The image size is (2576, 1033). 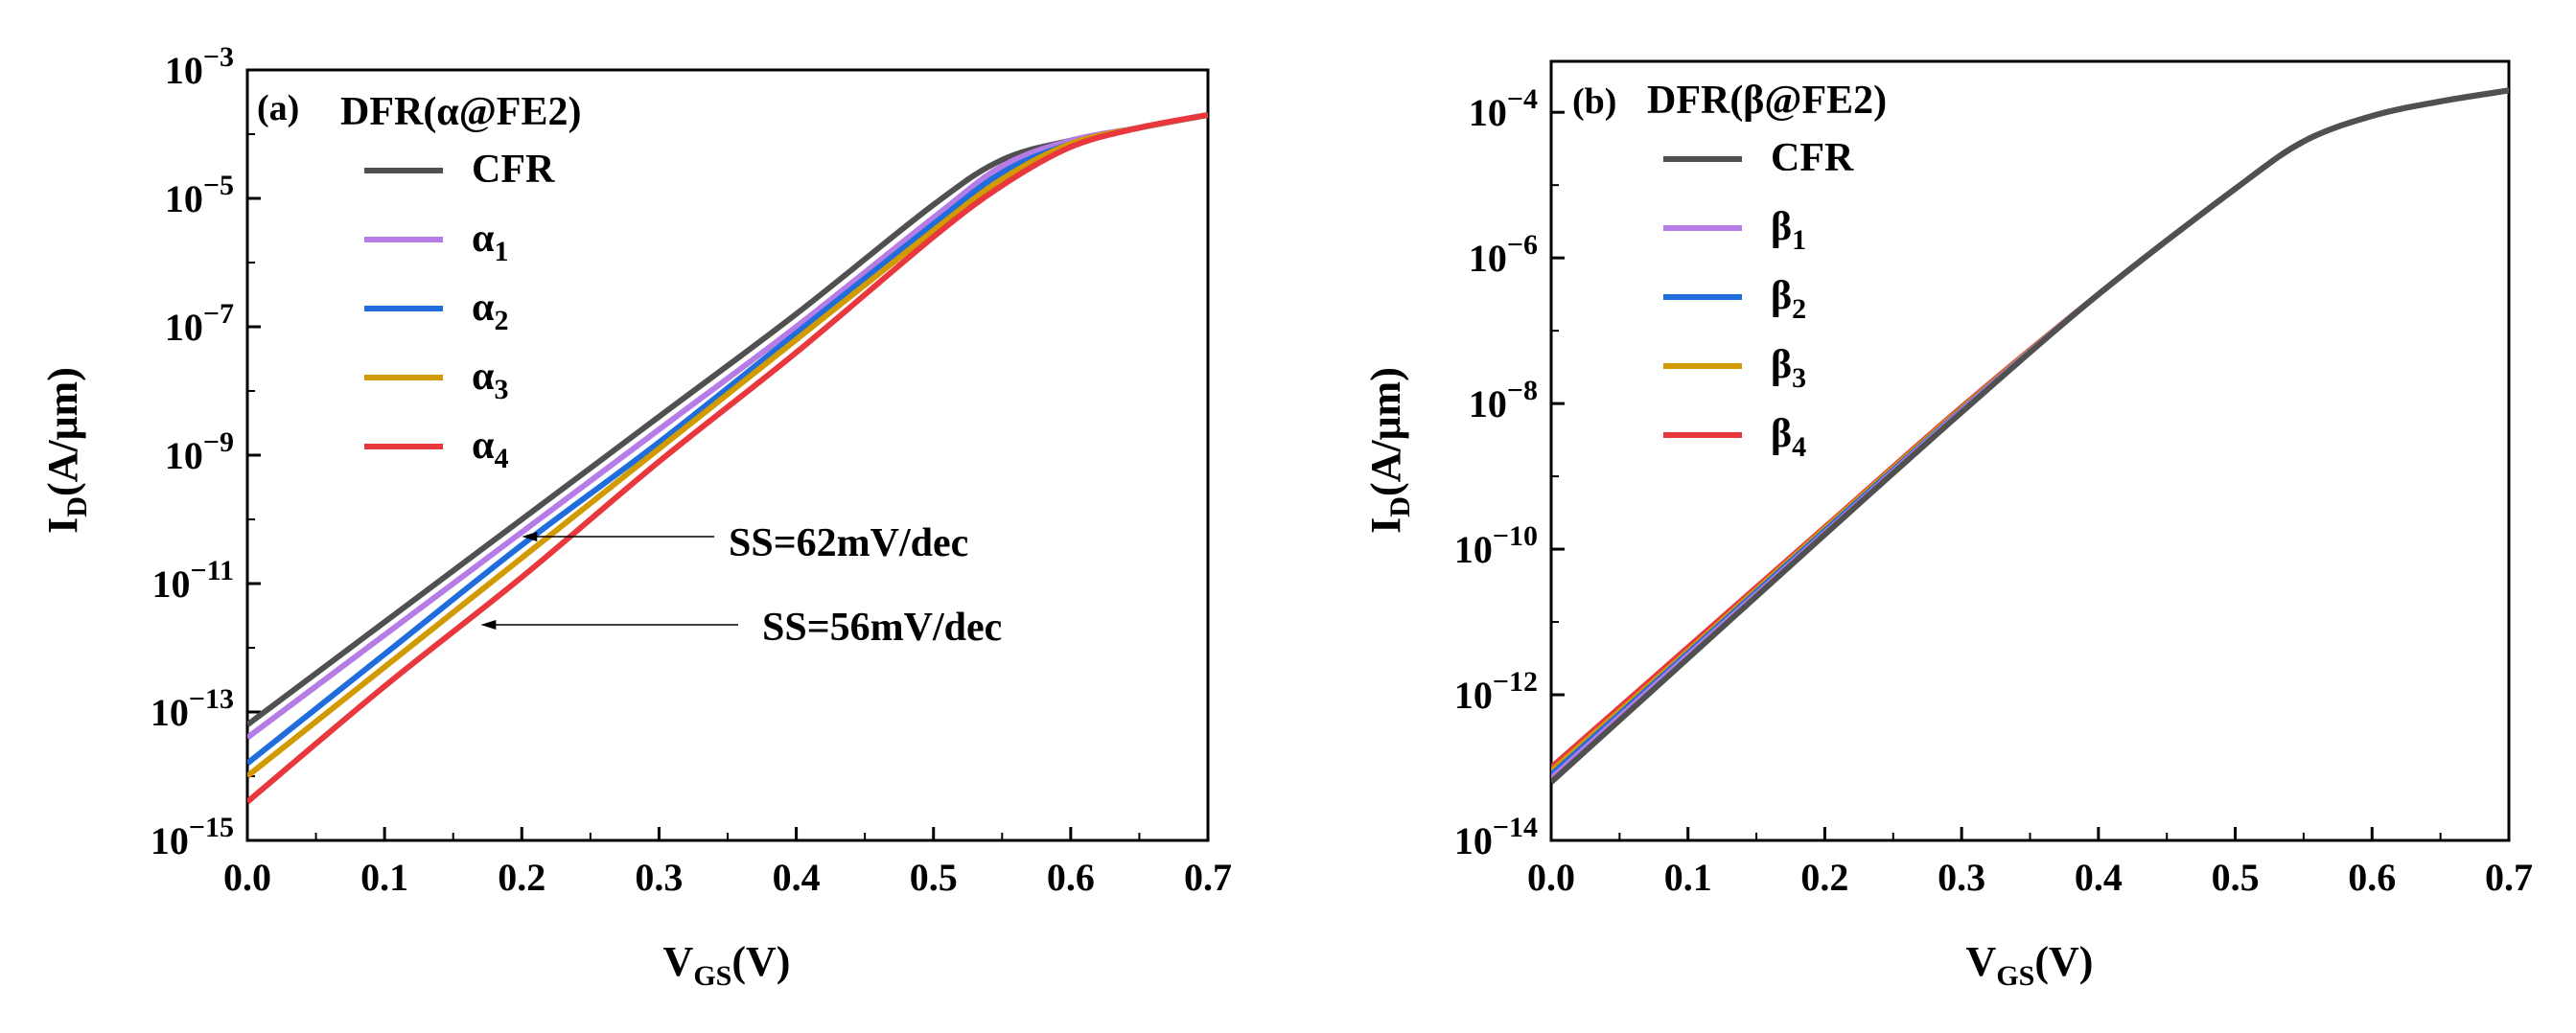 I want to click on y-tick-label: 10⁻¹⁵, so click(x=192, y=837).